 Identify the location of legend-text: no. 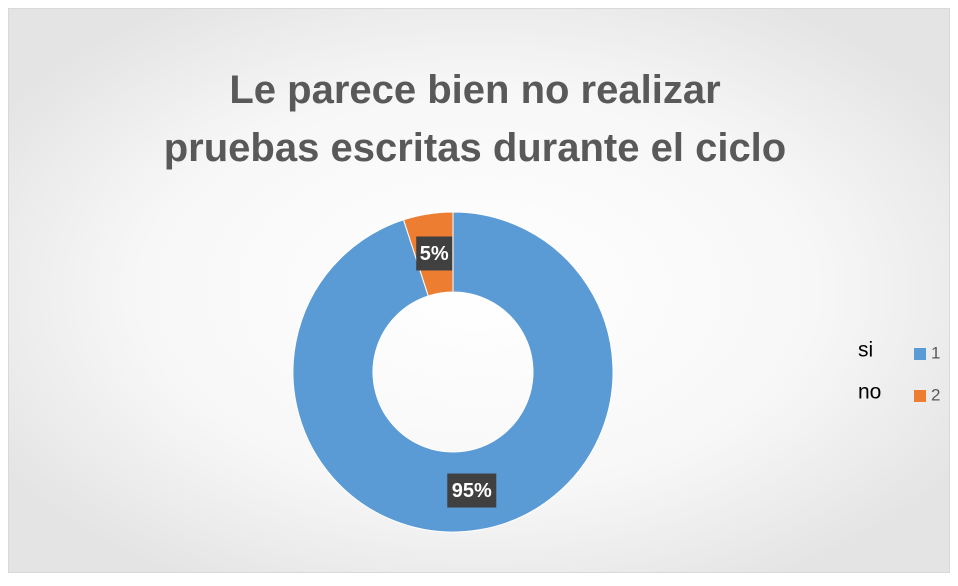
(869, 392).